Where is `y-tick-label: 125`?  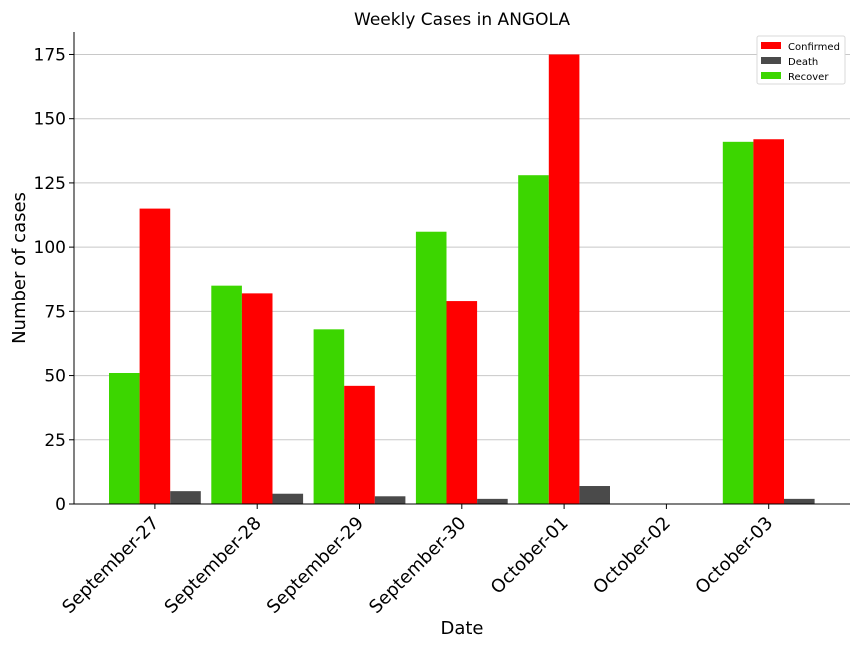 y-tick-label: 125 is located at coordinates (50, 184).